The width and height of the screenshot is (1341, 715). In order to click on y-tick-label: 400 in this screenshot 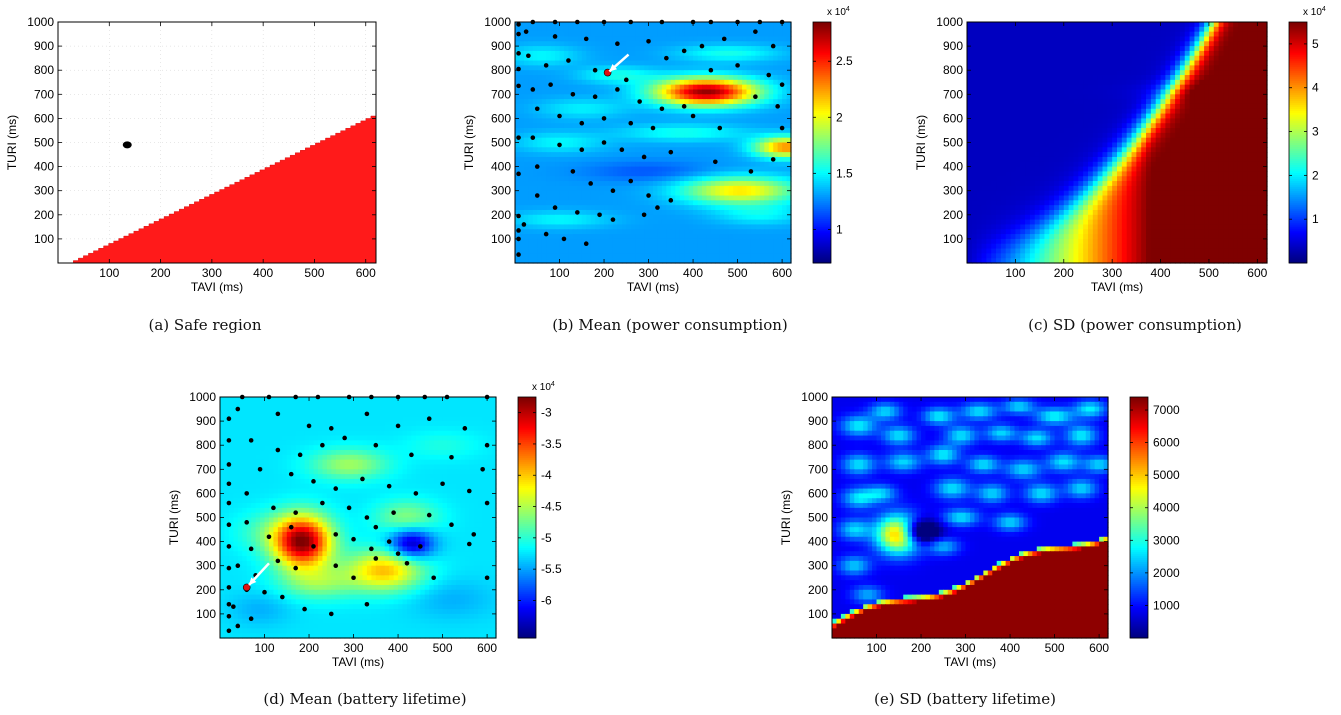, I will do `click(501, 167)`.